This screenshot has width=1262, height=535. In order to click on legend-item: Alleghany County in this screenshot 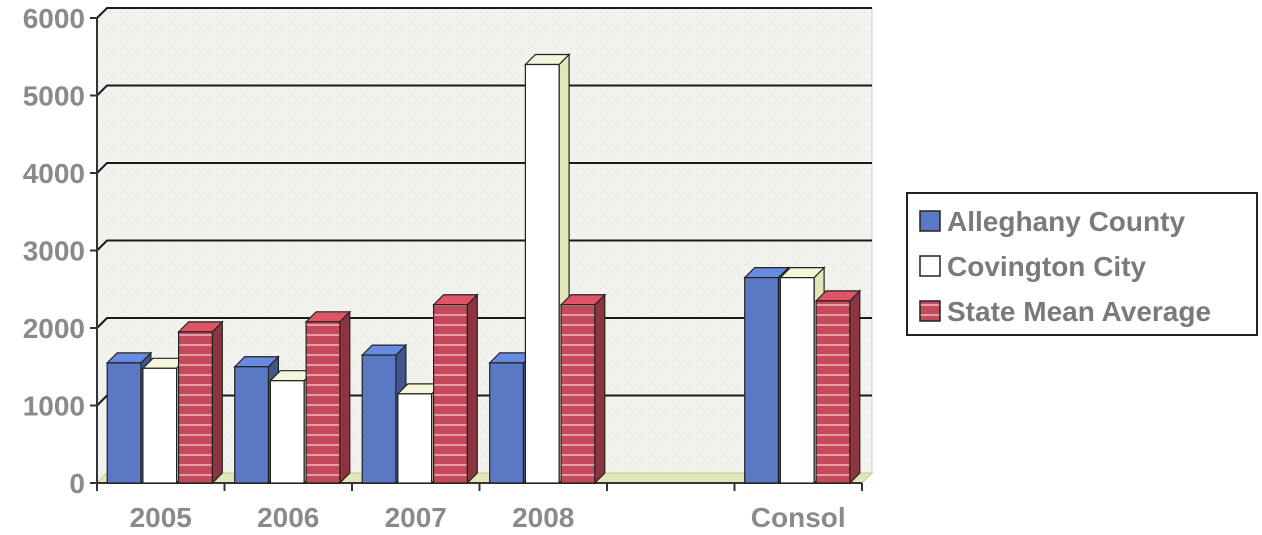, I will do `click(1052, 221)`.